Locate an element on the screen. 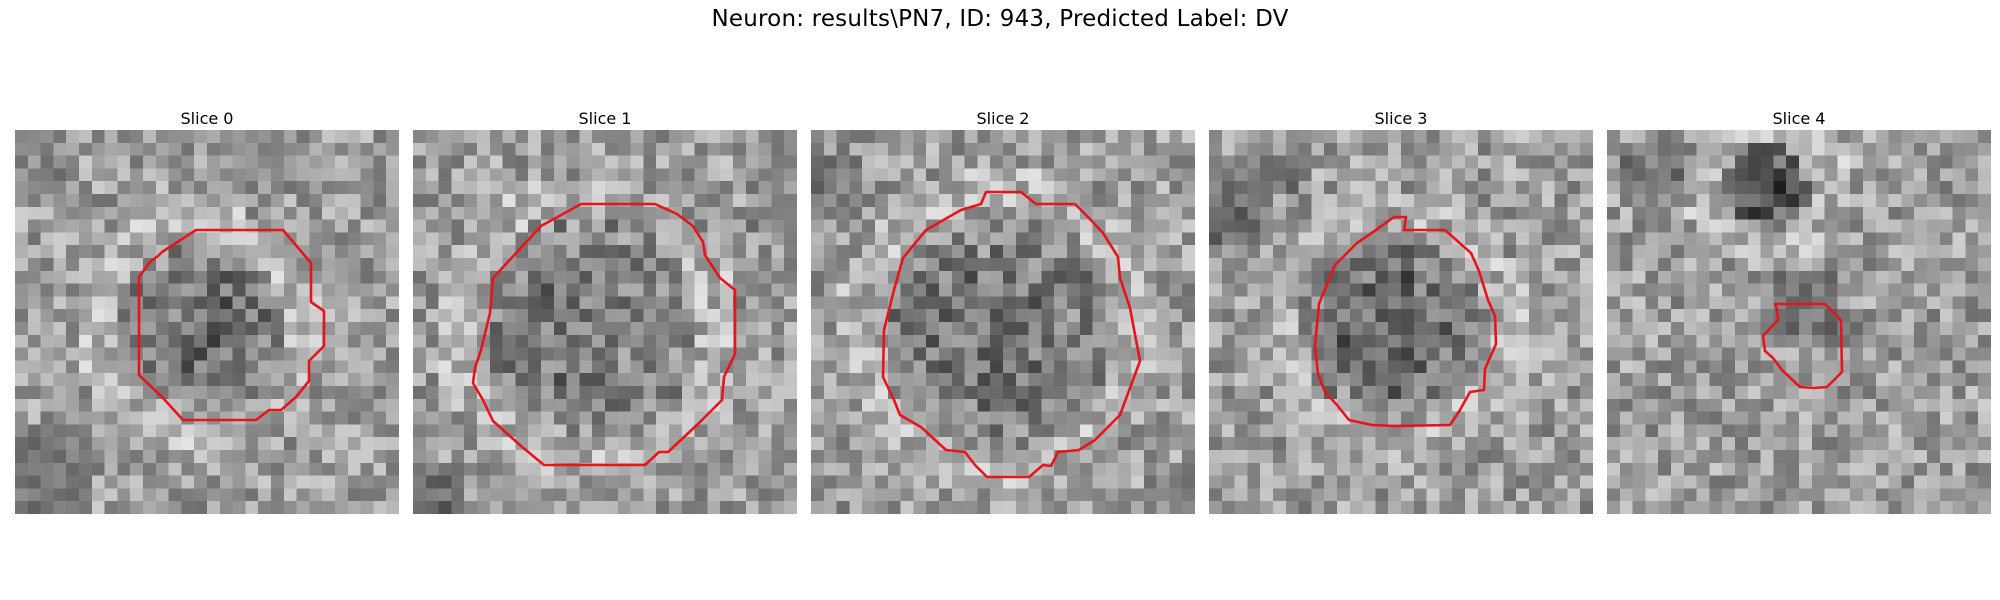 This screenshot has height=600, width=2000. slice-title-1: Slice 1 is located at coordinates (605, 118).